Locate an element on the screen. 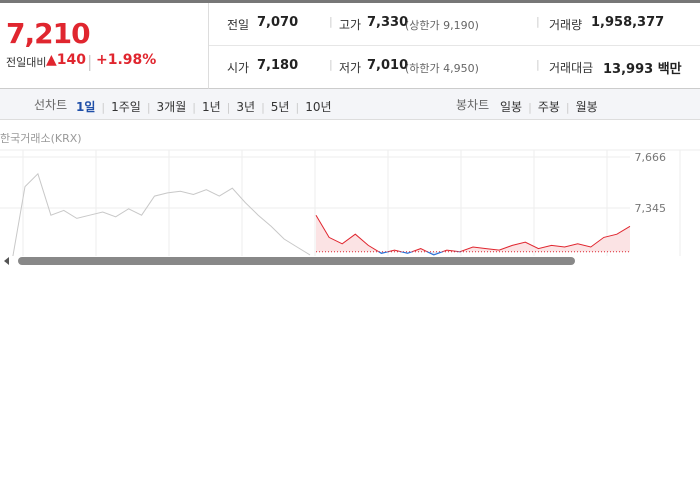 This screenshot has height=490, width=700. tab: 1주일 is located at coordinates (126, 107).